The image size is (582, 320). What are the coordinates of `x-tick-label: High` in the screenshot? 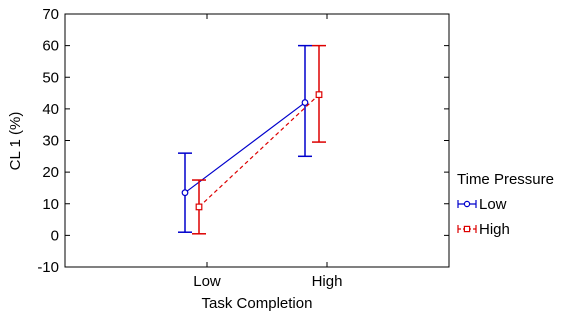 It's located at (327, 281).